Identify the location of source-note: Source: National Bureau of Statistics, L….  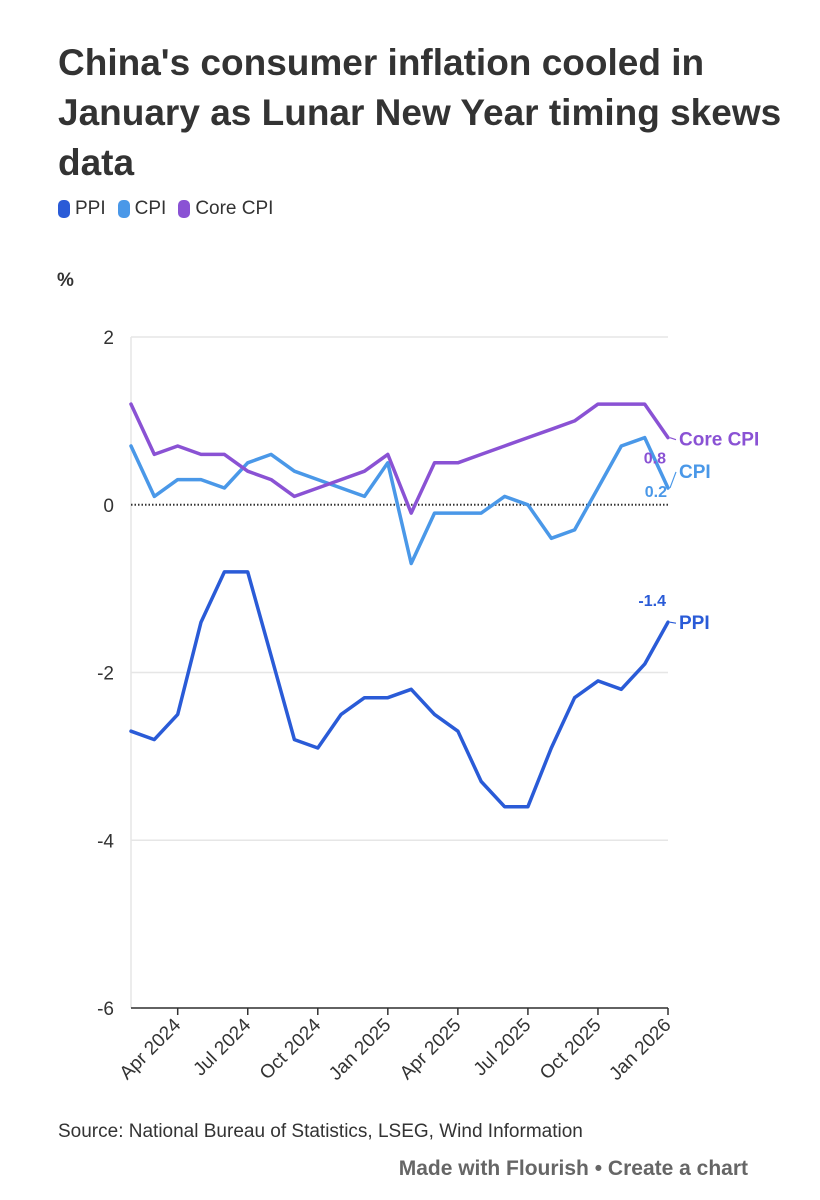
(320, 1131).